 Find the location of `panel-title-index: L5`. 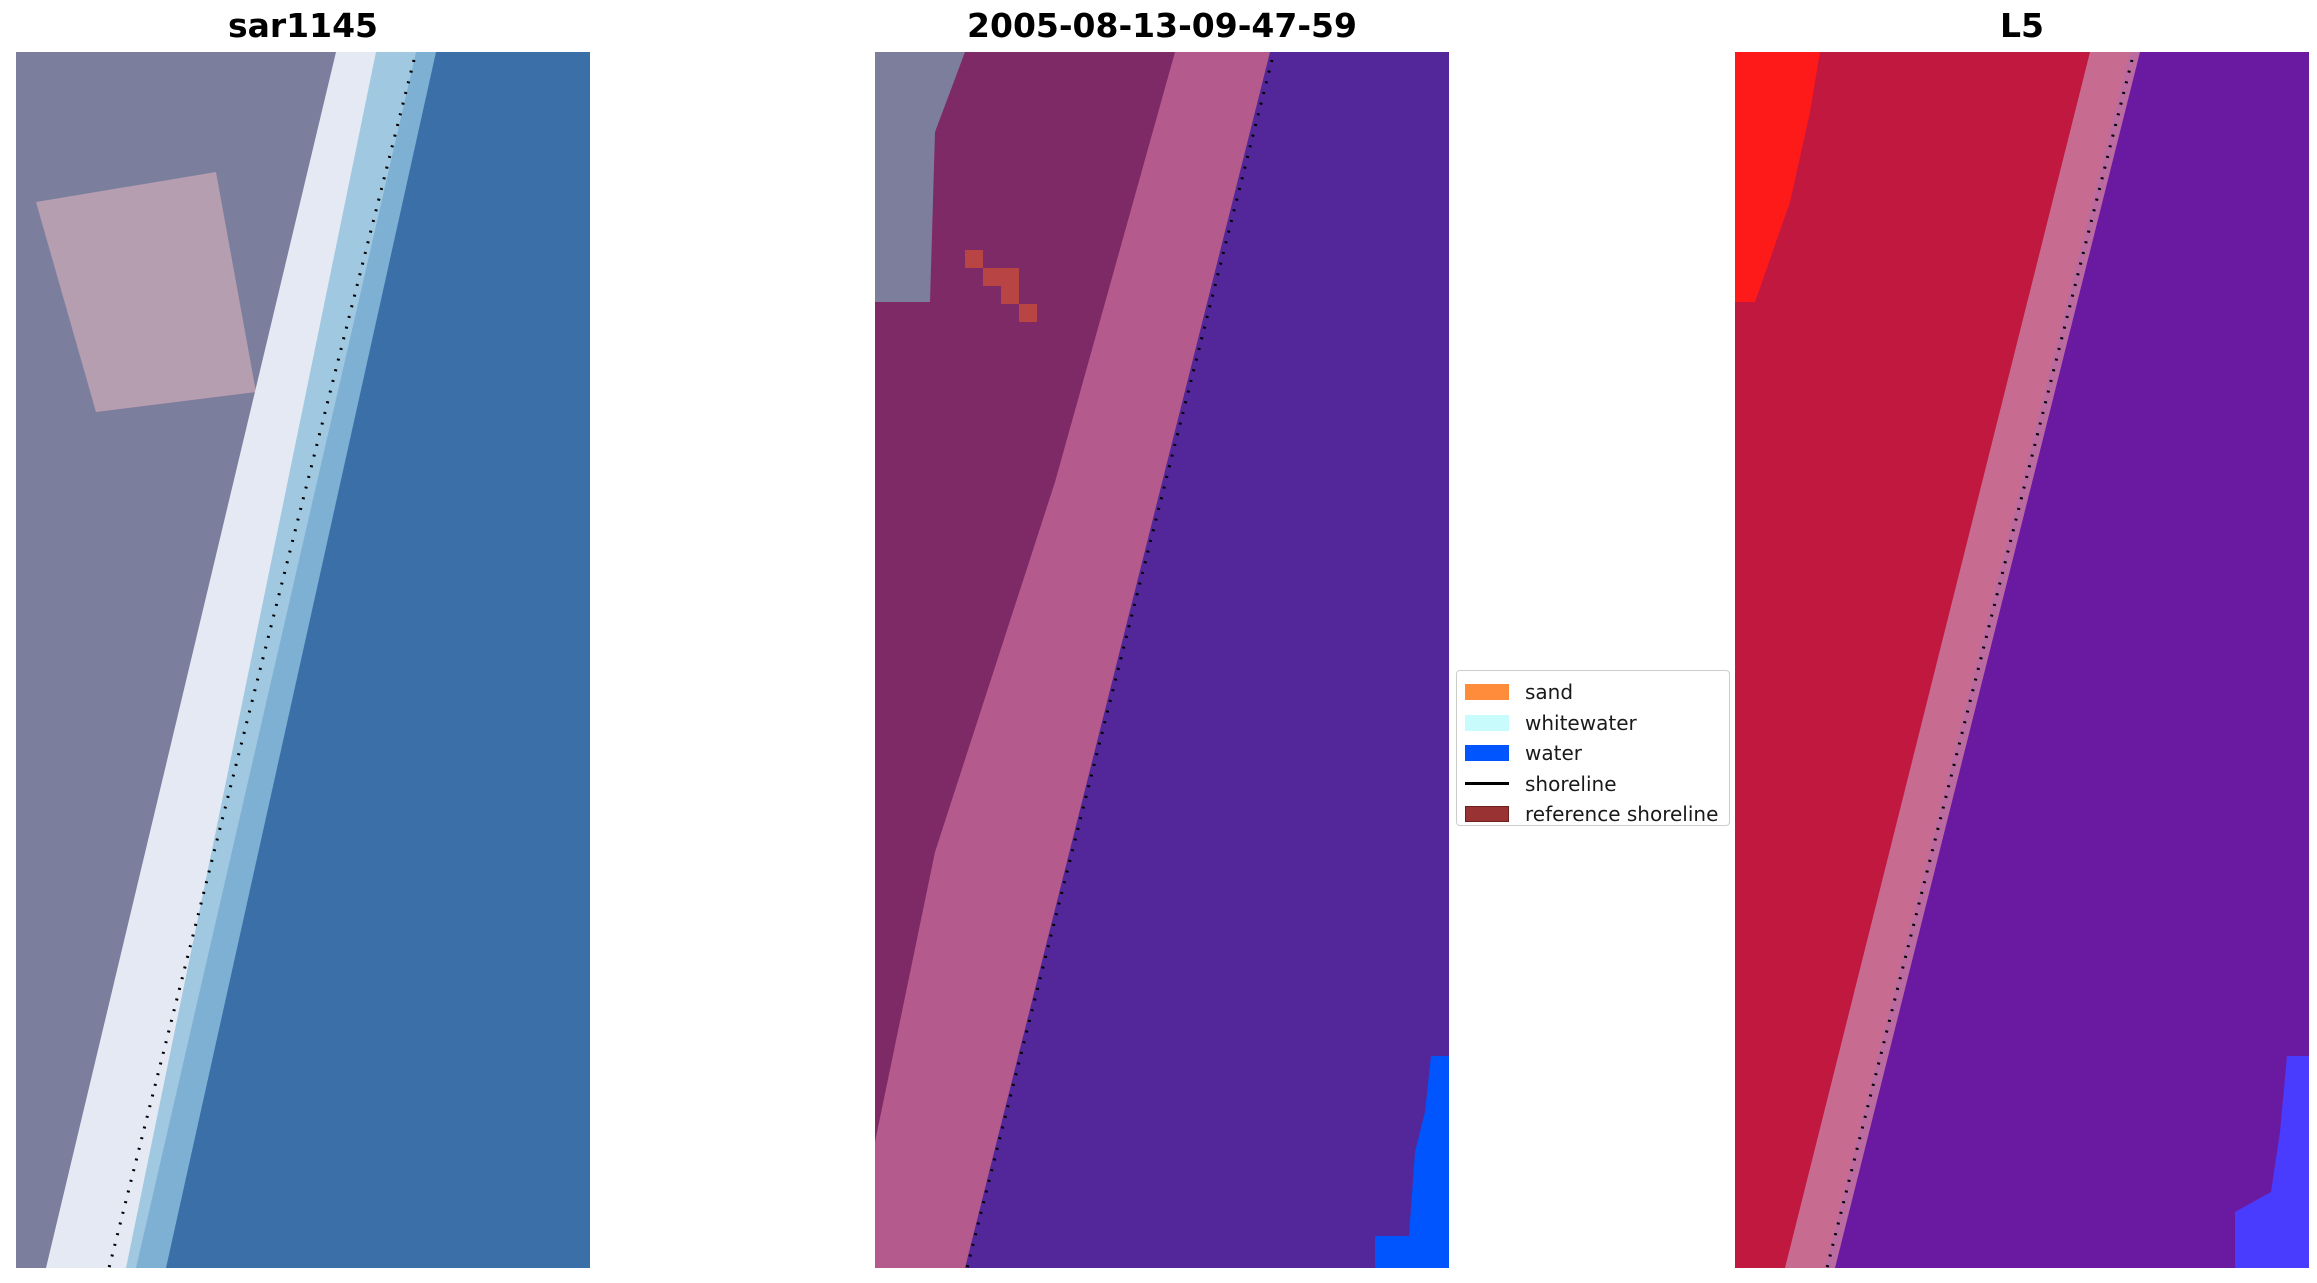

panel-title-index: L5 is located at coordinates (2022, 25).